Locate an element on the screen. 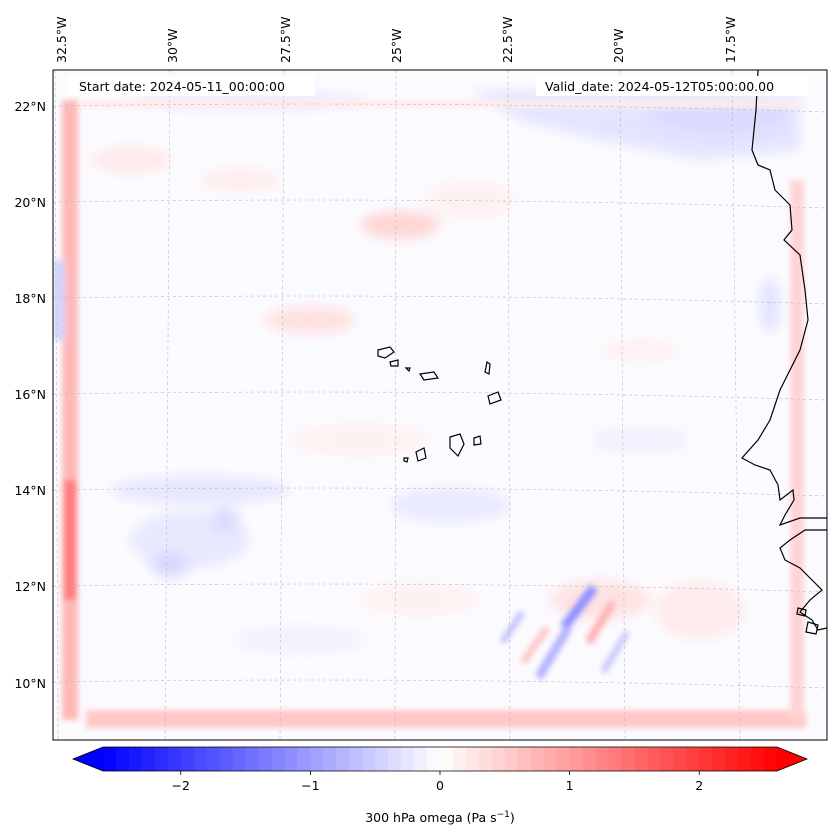  lat-label-16n: 16°N is located at coordinates (30, 394).